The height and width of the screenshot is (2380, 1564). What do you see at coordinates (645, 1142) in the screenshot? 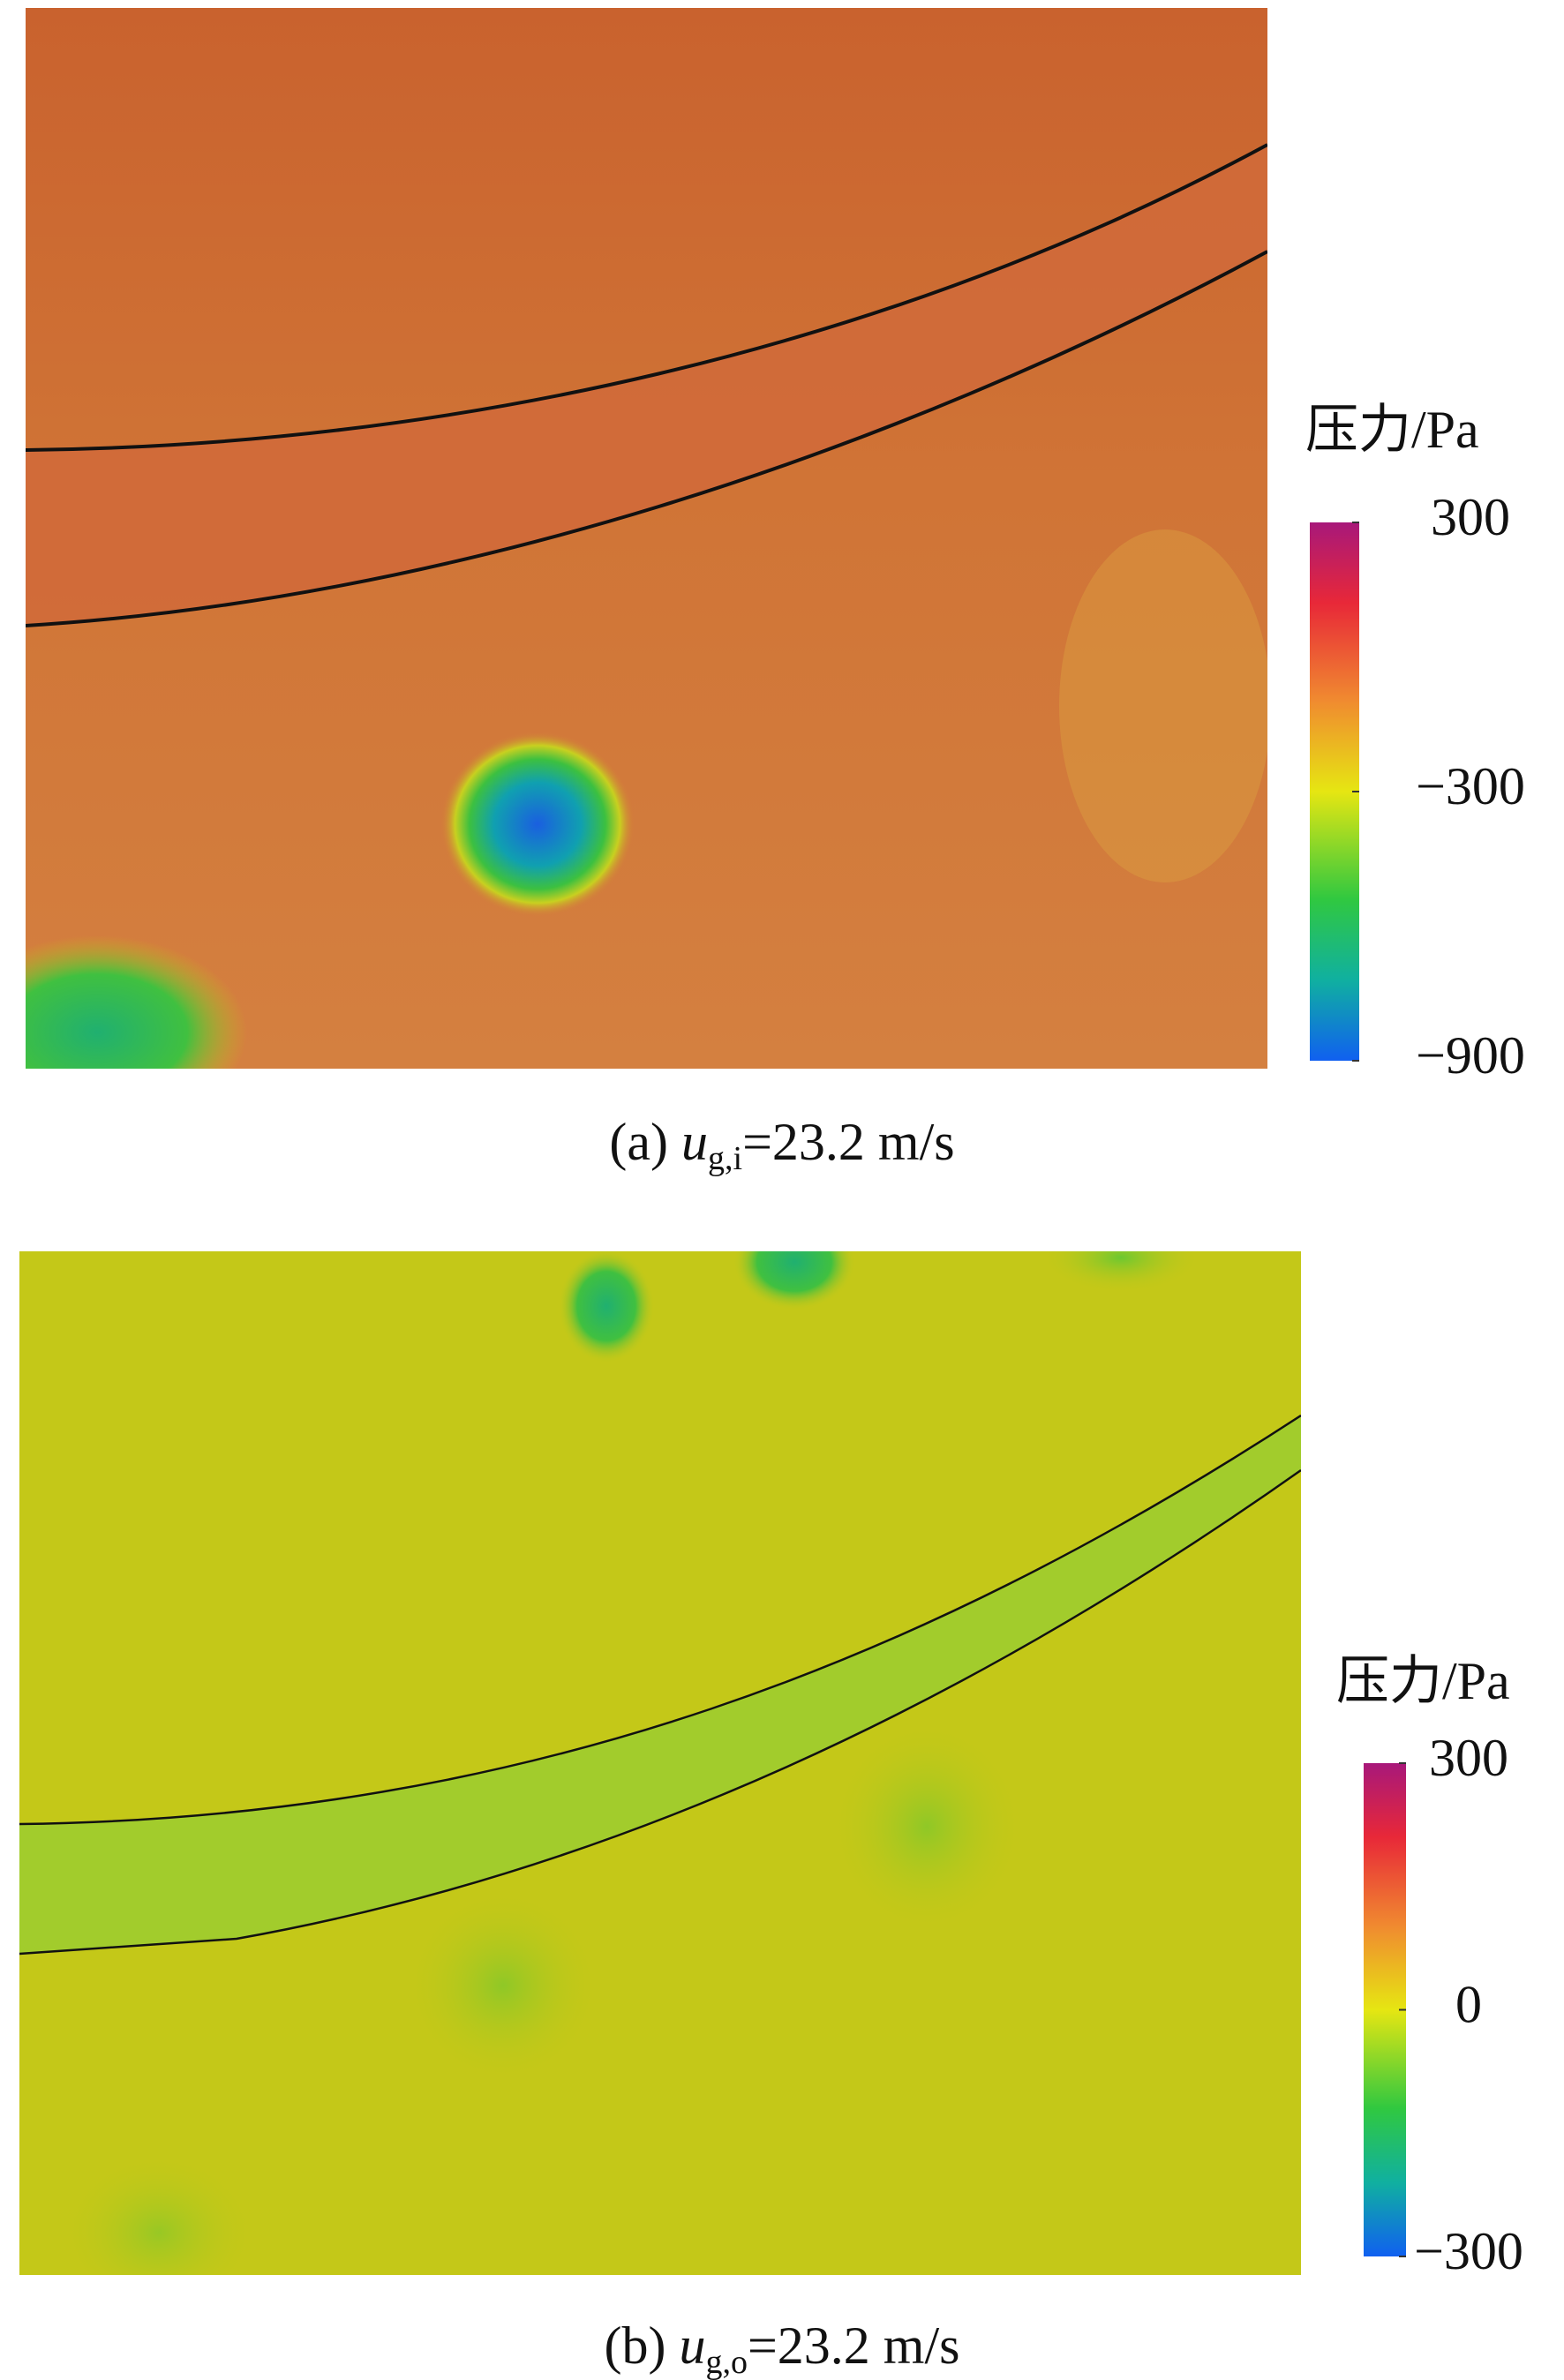
I see `caption-prefix: (a)` at bounding box center [645, 1142].